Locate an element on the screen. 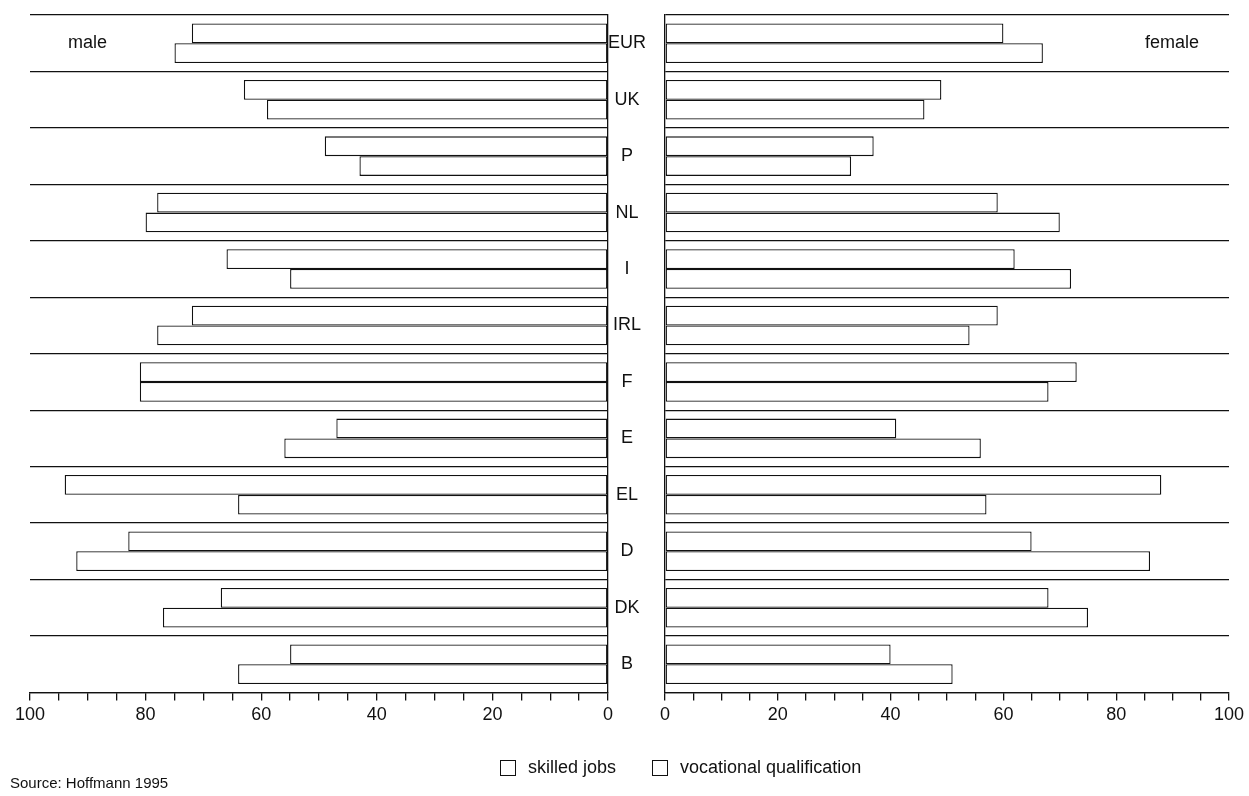 The height and width of the screenshot is (796, 1249). source-note: Source: Hoffmann 1995 is located at coordinates (89, 782).